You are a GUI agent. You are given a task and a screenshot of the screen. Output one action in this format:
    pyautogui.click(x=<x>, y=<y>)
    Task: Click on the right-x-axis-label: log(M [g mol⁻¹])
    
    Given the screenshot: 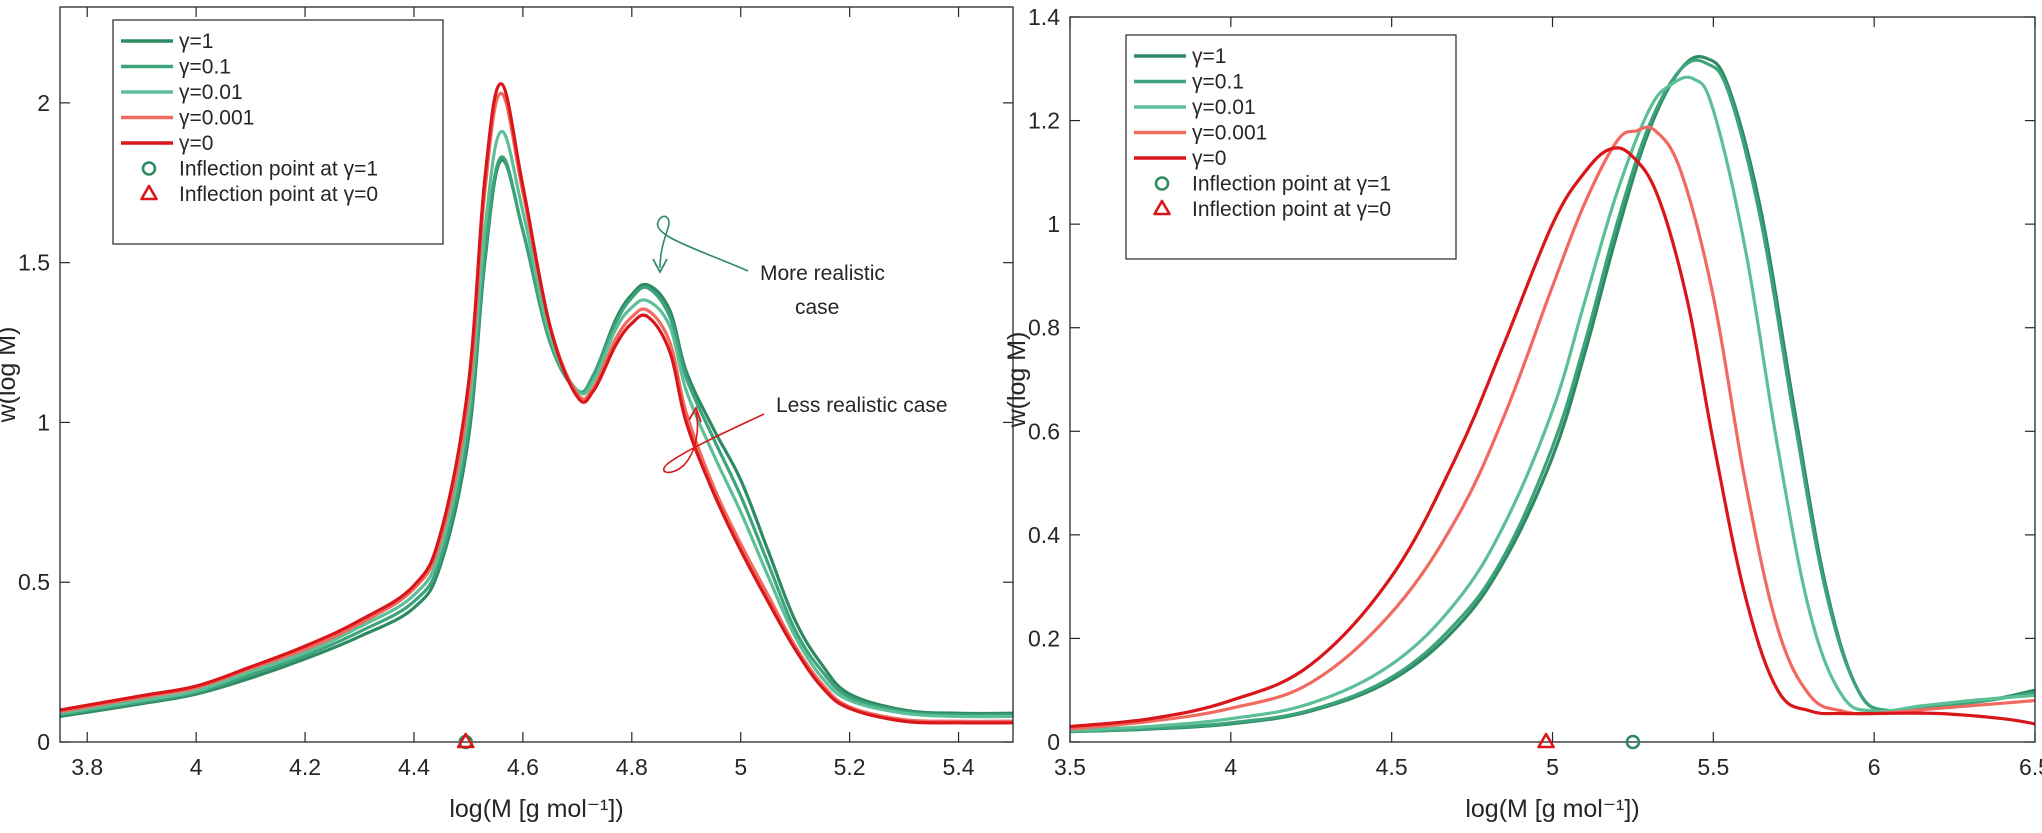 What is the action you would take?
    pyautogui.click(x=1552, y=809)
    